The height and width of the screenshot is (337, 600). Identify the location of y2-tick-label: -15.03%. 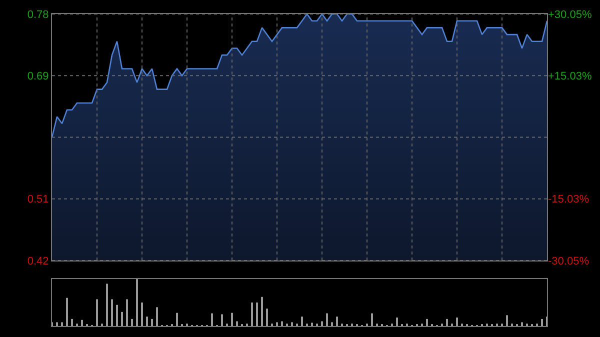
(569, 200).